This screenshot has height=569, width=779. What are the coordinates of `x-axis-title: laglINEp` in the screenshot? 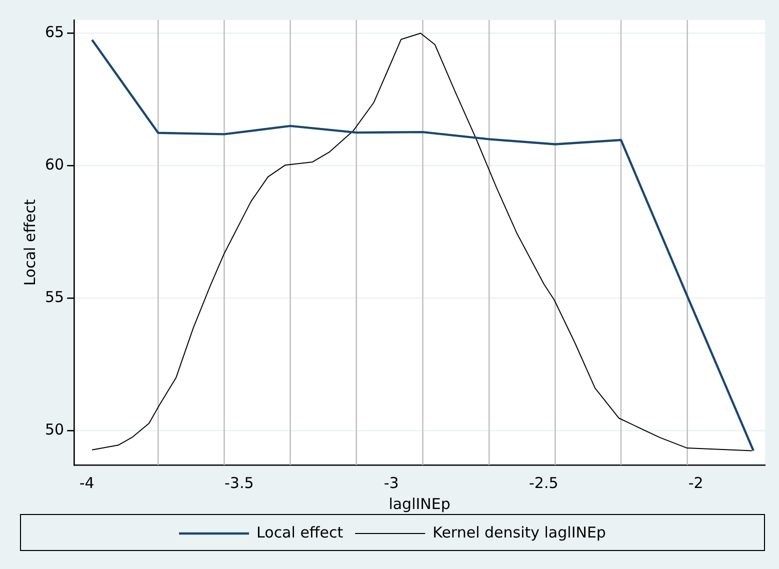 It's located at (419, 503).